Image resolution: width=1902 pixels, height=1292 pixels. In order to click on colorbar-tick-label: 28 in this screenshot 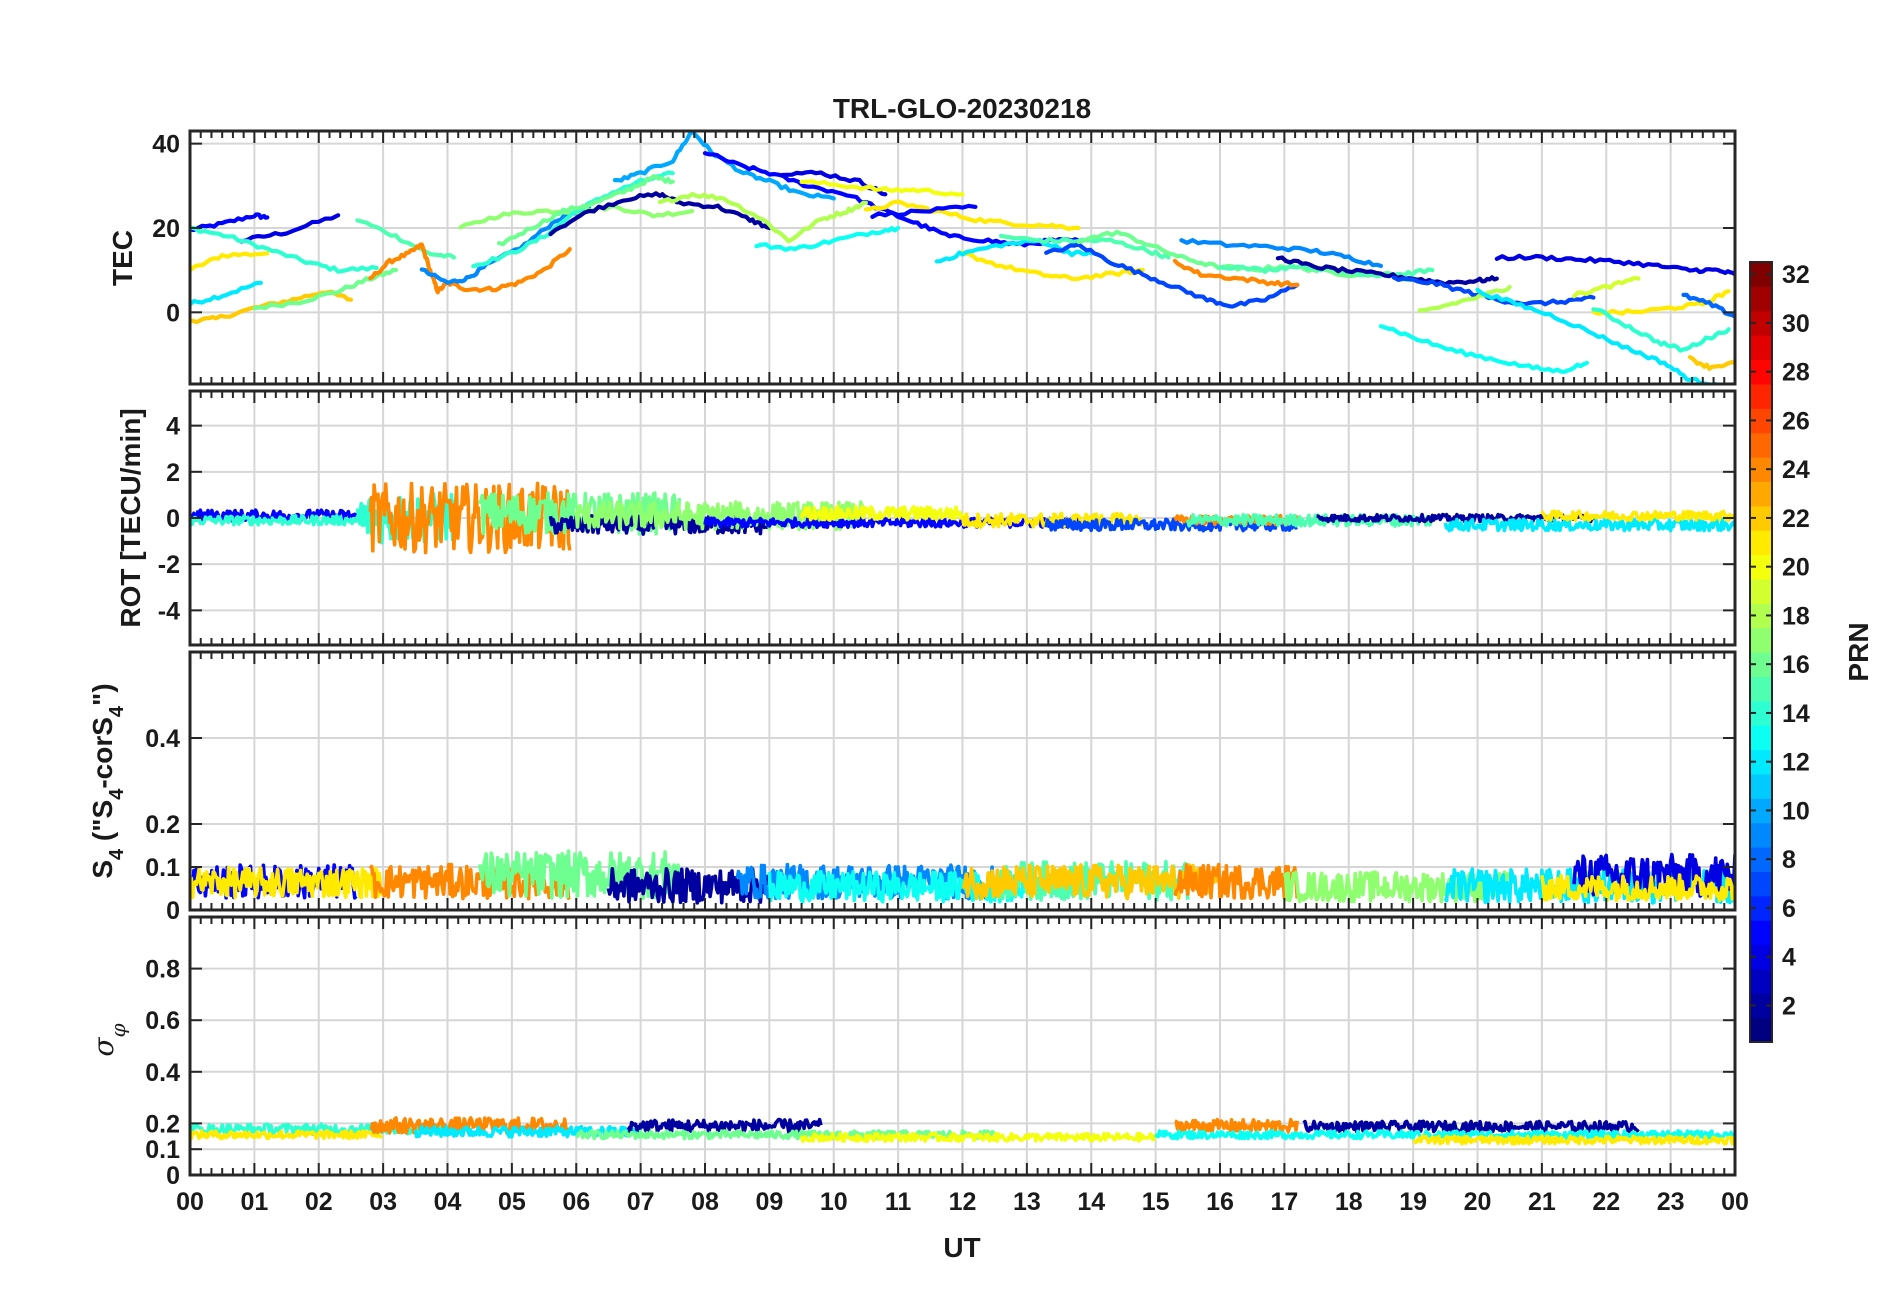, I will do `click(1796, 373)`.